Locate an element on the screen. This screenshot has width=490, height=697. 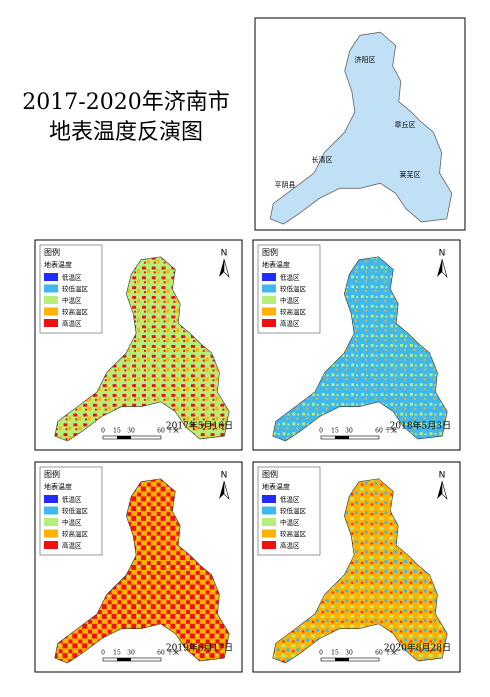
district-label: 长清区 is located at coordinates (322, 159).